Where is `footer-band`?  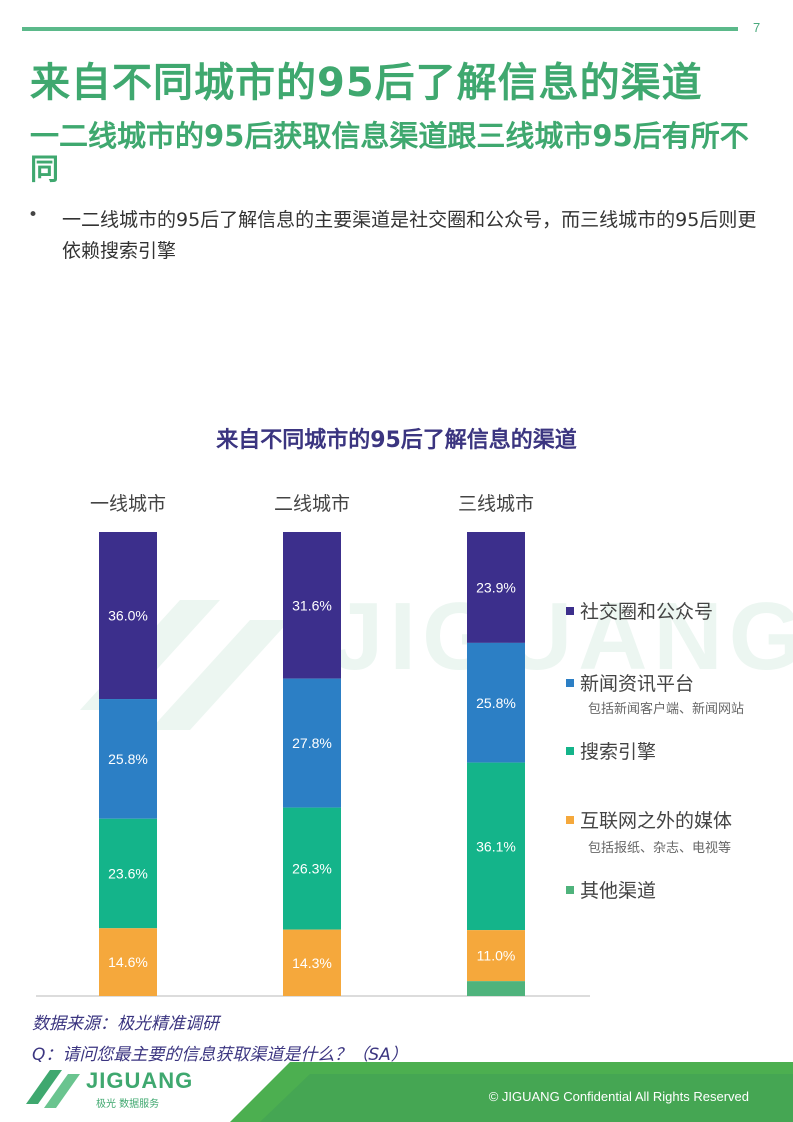
footer-band is located at coordinates (511, 1092).